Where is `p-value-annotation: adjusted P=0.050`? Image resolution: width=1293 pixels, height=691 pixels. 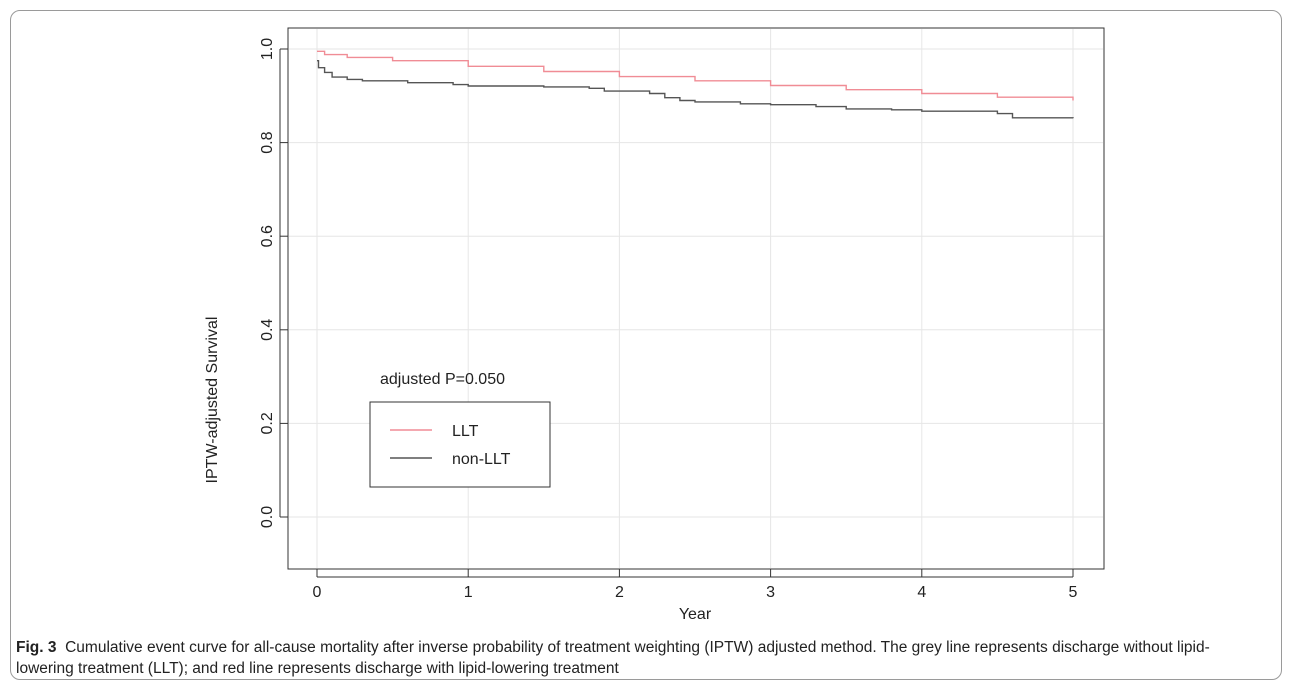 p-value-annotation: adjusted P=0.050 is located at coordinates (442, 379).